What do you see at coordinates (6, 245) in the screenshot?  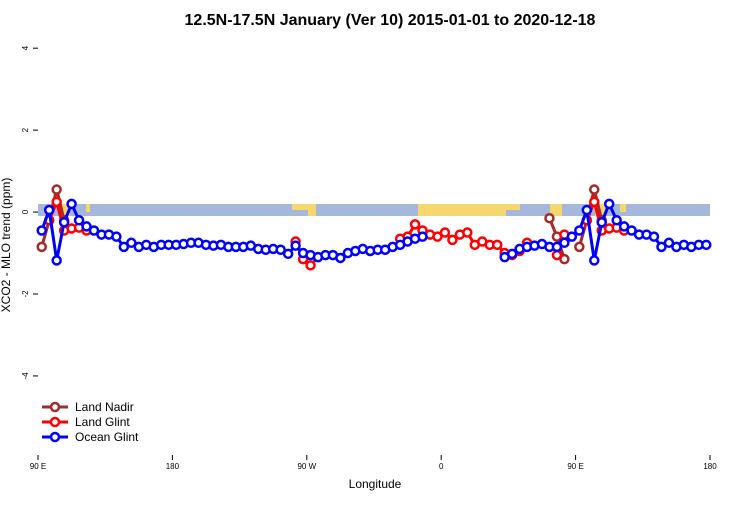 I see `y-axis-label: XCO2 - MLO trend (ppm)` at bounding box center [6, 245].